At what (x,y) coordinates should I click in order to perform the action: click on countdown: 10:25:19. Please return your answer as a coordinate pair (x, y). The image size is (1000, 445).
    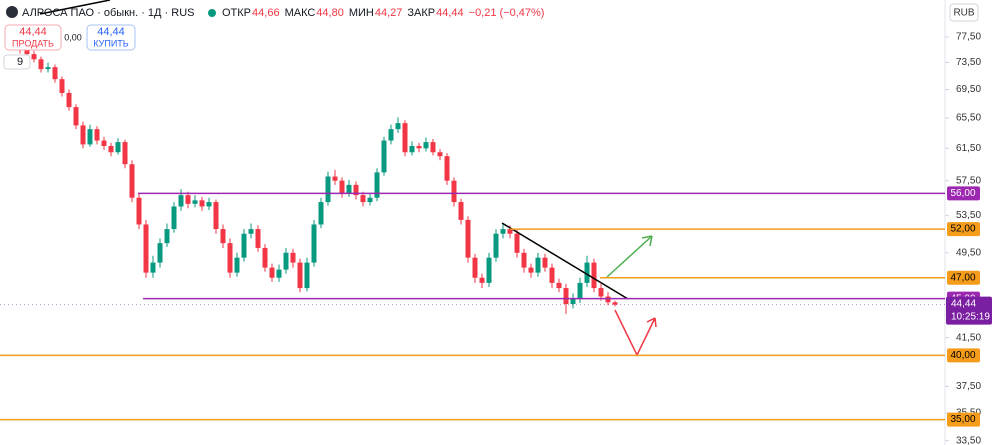
    Looking at the image, I should click on (970, 316).